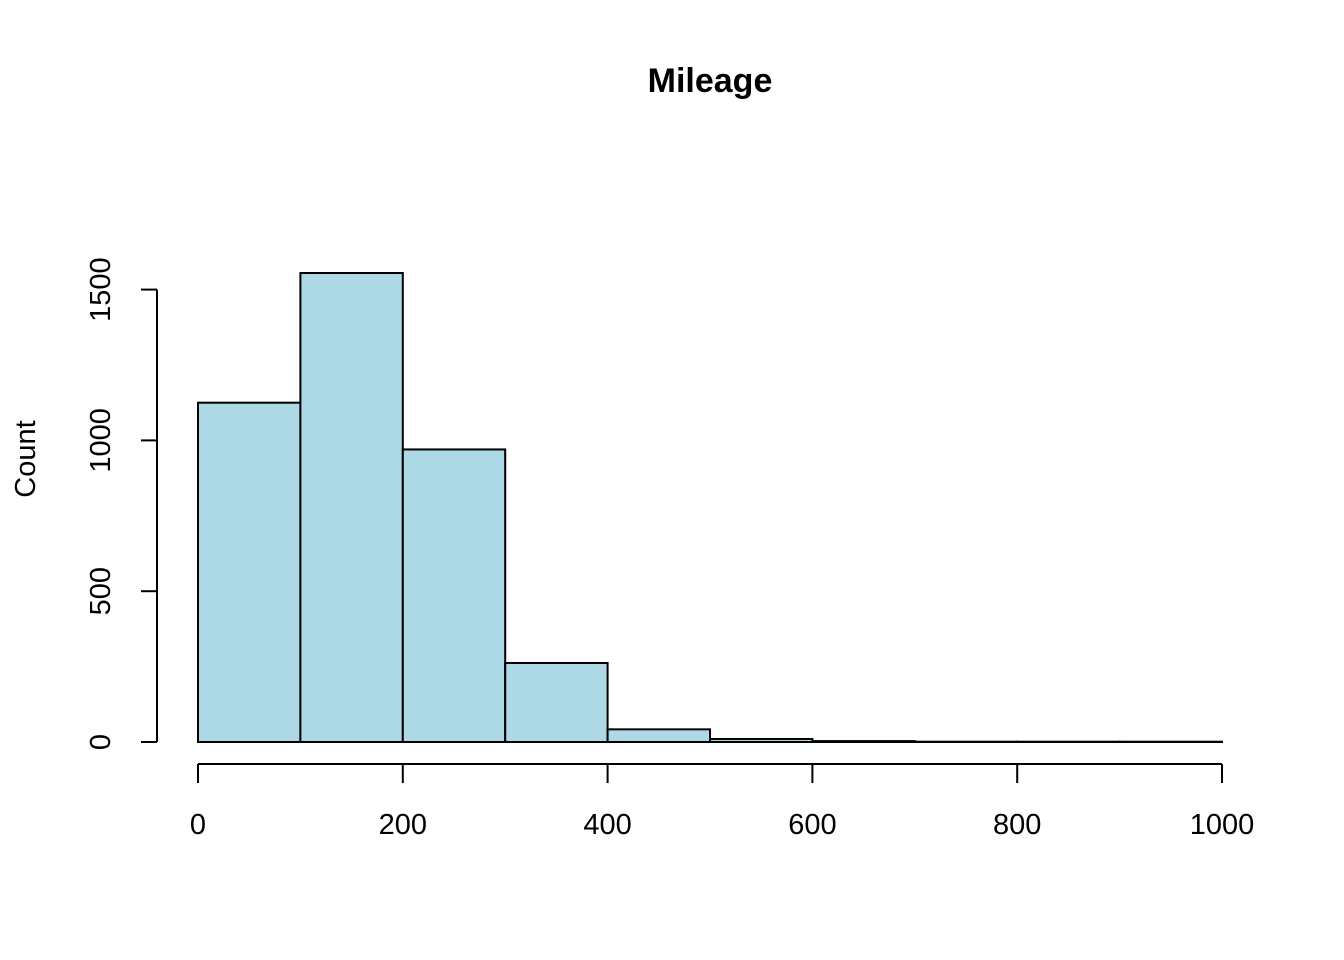  Describe the element at coordinates (403, 825) in the screenshot. I see `x-tick-label: 200` at that location.